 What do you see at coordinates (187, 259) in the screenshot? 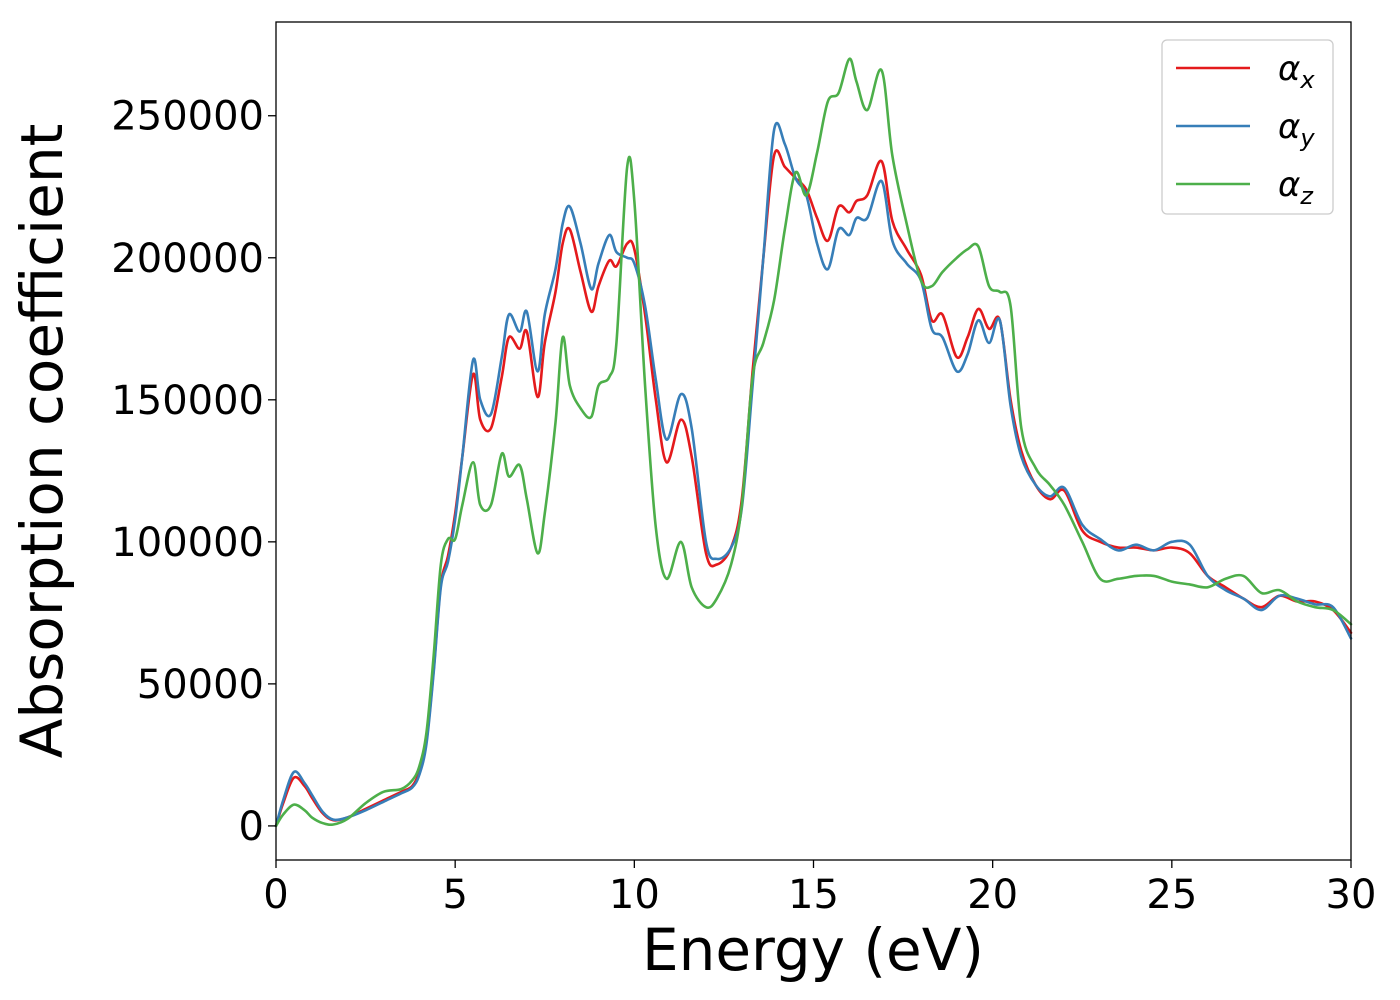
I see `y-tick-label: 200000` at bounding box center [187, 259].